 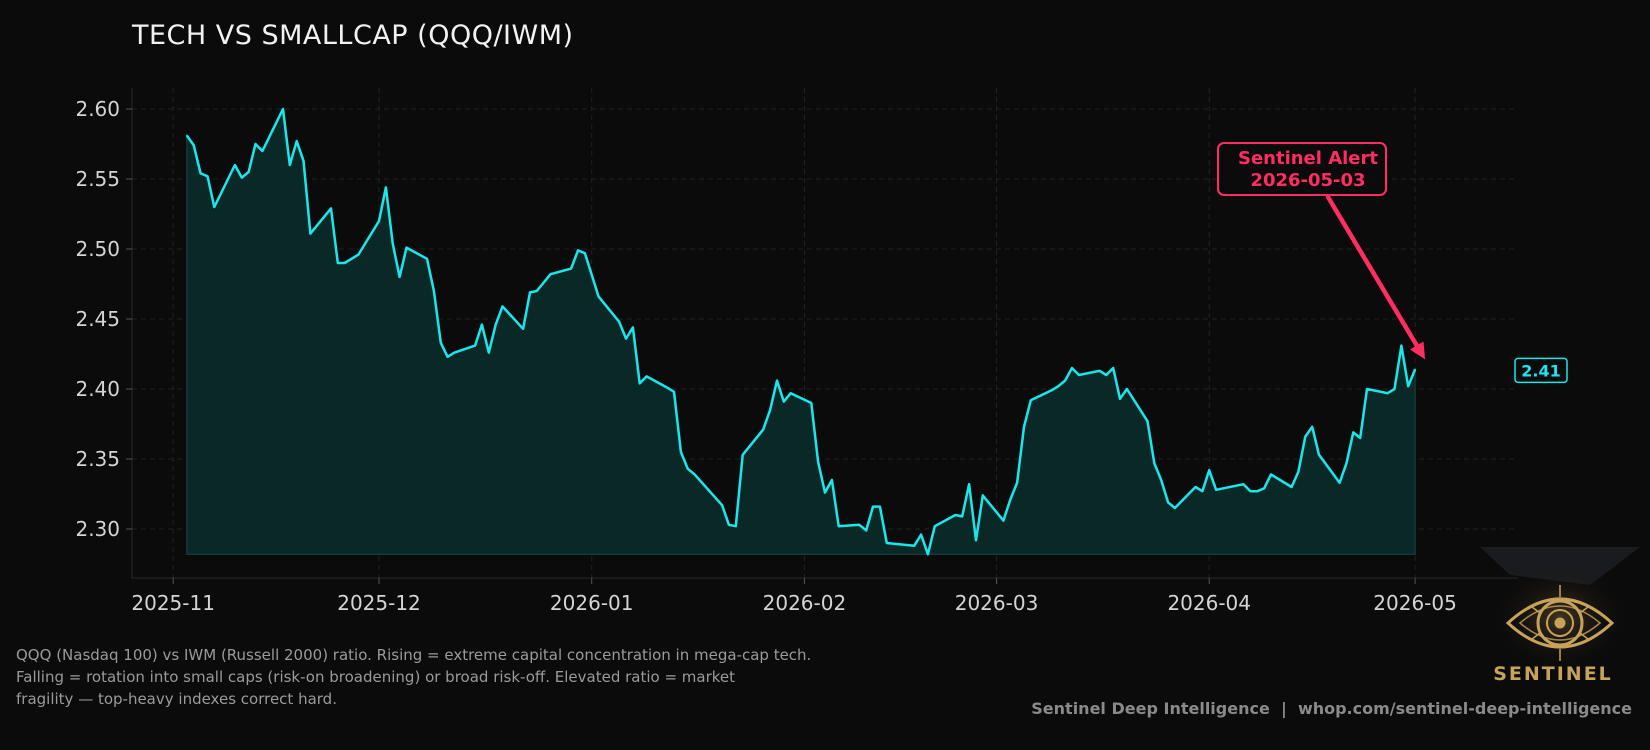 I want to click on logo-wordmark: SENTINEL, so click(x=1553, y=674).